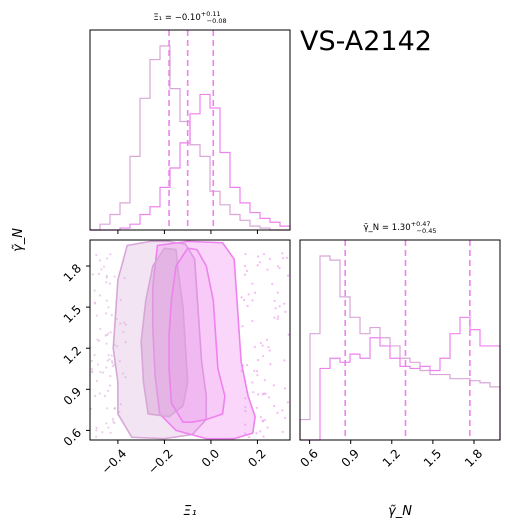 The width and height of the screenshot is (510, 530). Describe the element at coordinates (309, 457) in the screenshot. I see `x-tick-label-0: 0.6` at that location.